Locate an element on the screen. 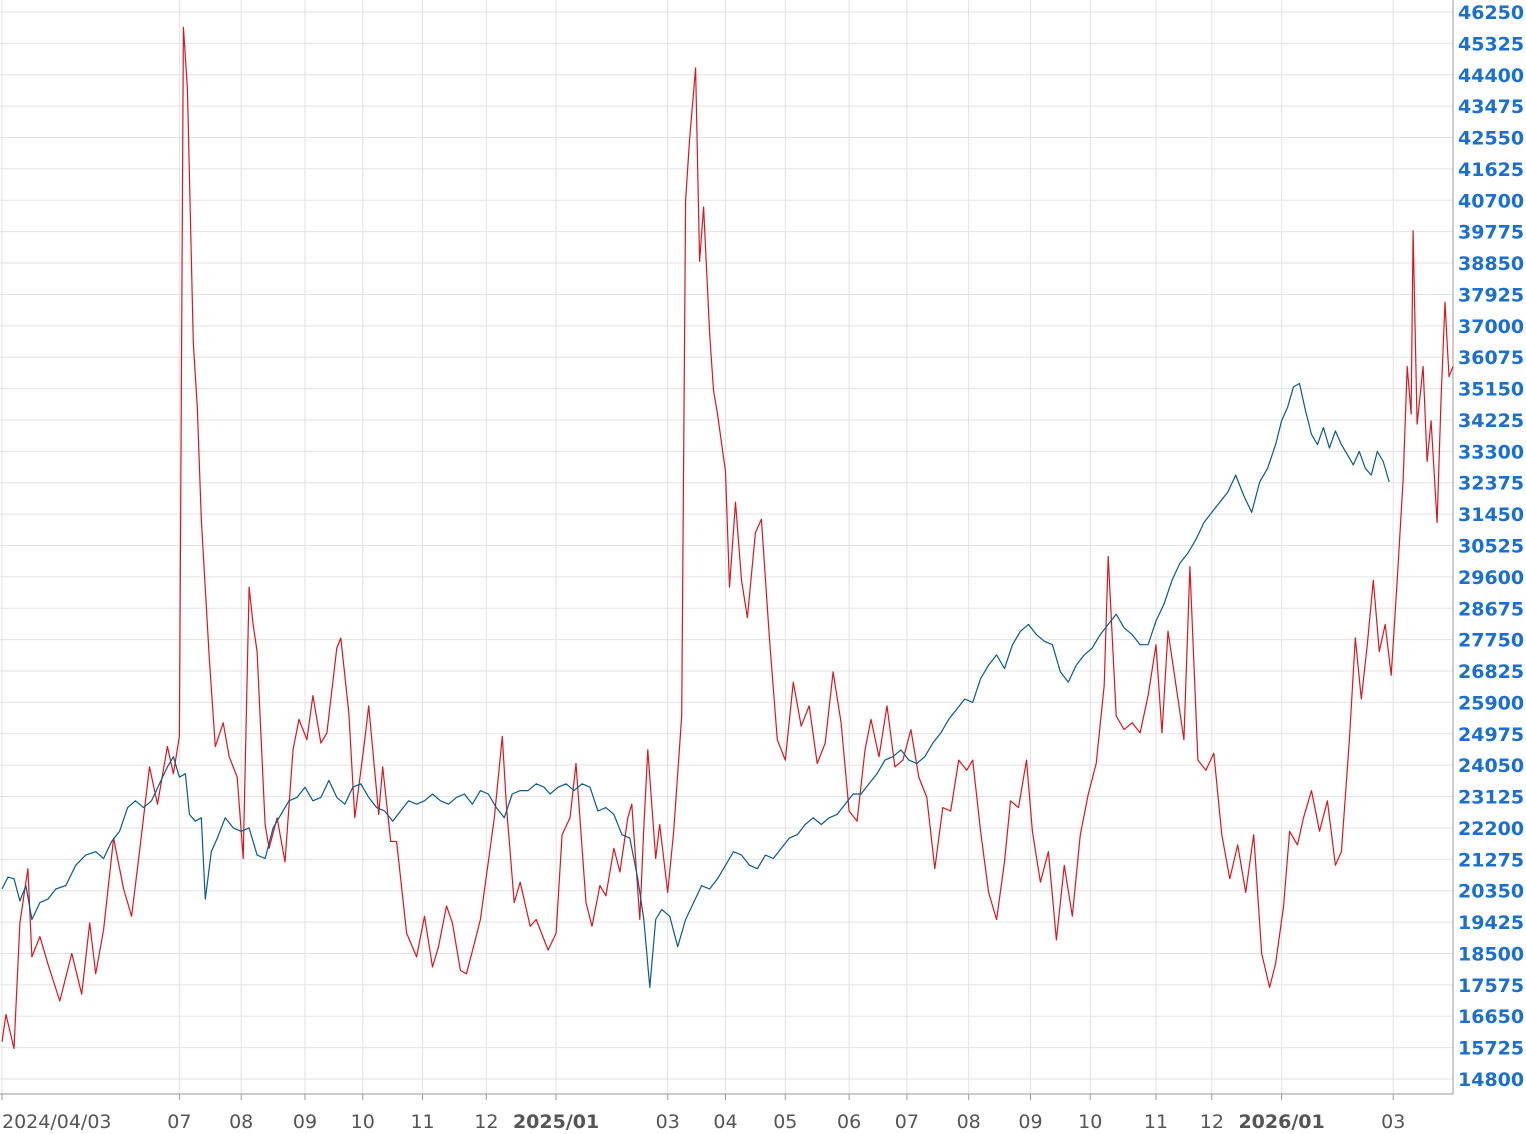 The image size is (1526, 1134). x-tick-label: 2024/04/03 is located at coordinates (57, 1122).